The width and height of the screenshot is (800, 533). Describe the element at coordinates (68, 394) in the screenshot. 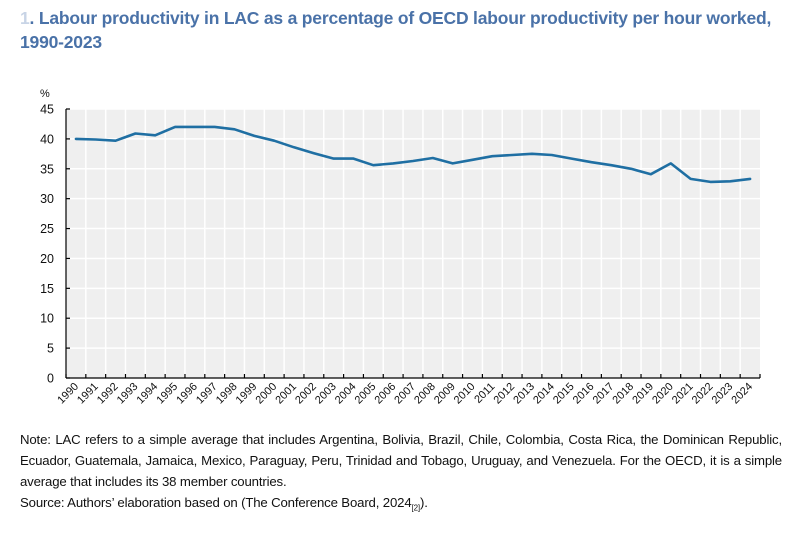

I see `x-tick-label: 1990` at that location.